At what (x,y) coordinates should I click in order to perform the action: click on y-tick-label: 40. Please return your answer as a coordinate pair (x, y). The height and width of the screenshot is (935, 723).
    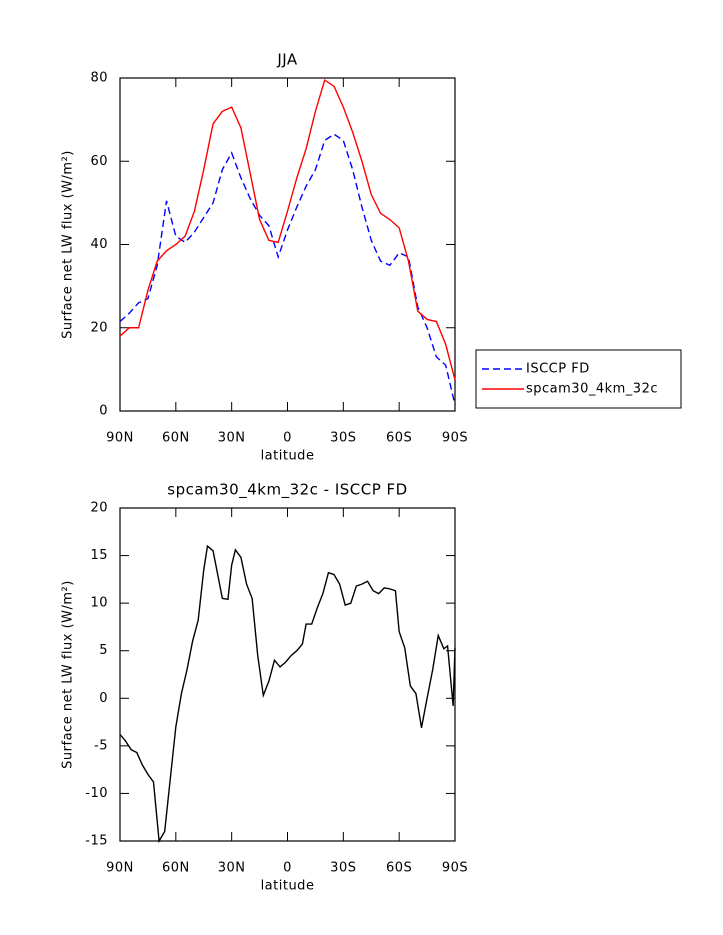
    Looking at the image, I should click on (99, 244).